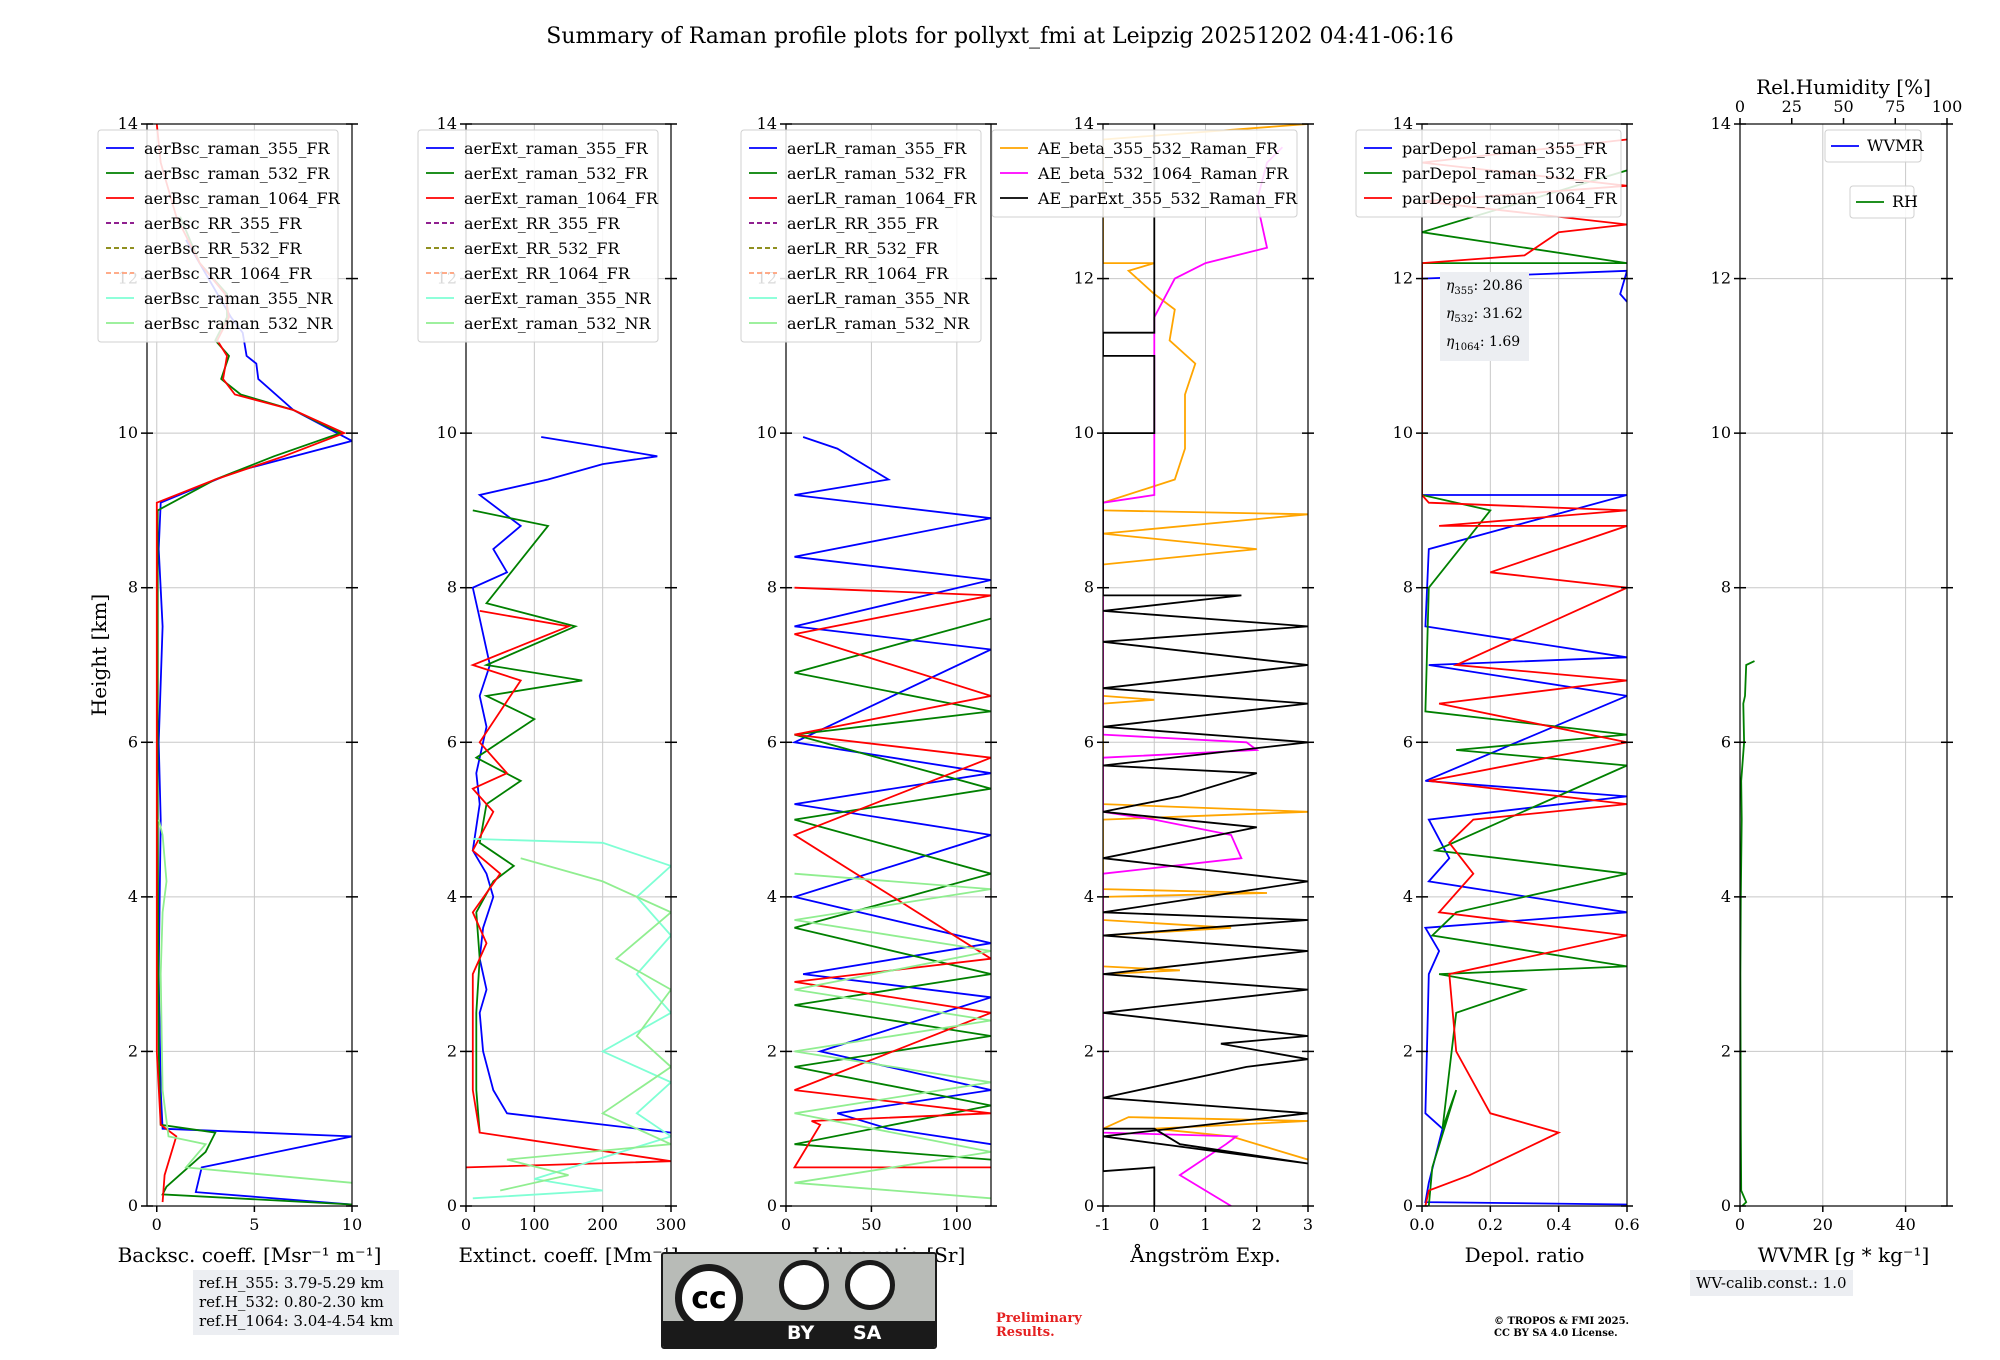 The width and height of the screenshot is (2000, 1360). Describe the element at coordinates (237, 173) in the screenshot. I see `legend-entry-backscatter-1: aerBsc_raman_532_FR` at that location.